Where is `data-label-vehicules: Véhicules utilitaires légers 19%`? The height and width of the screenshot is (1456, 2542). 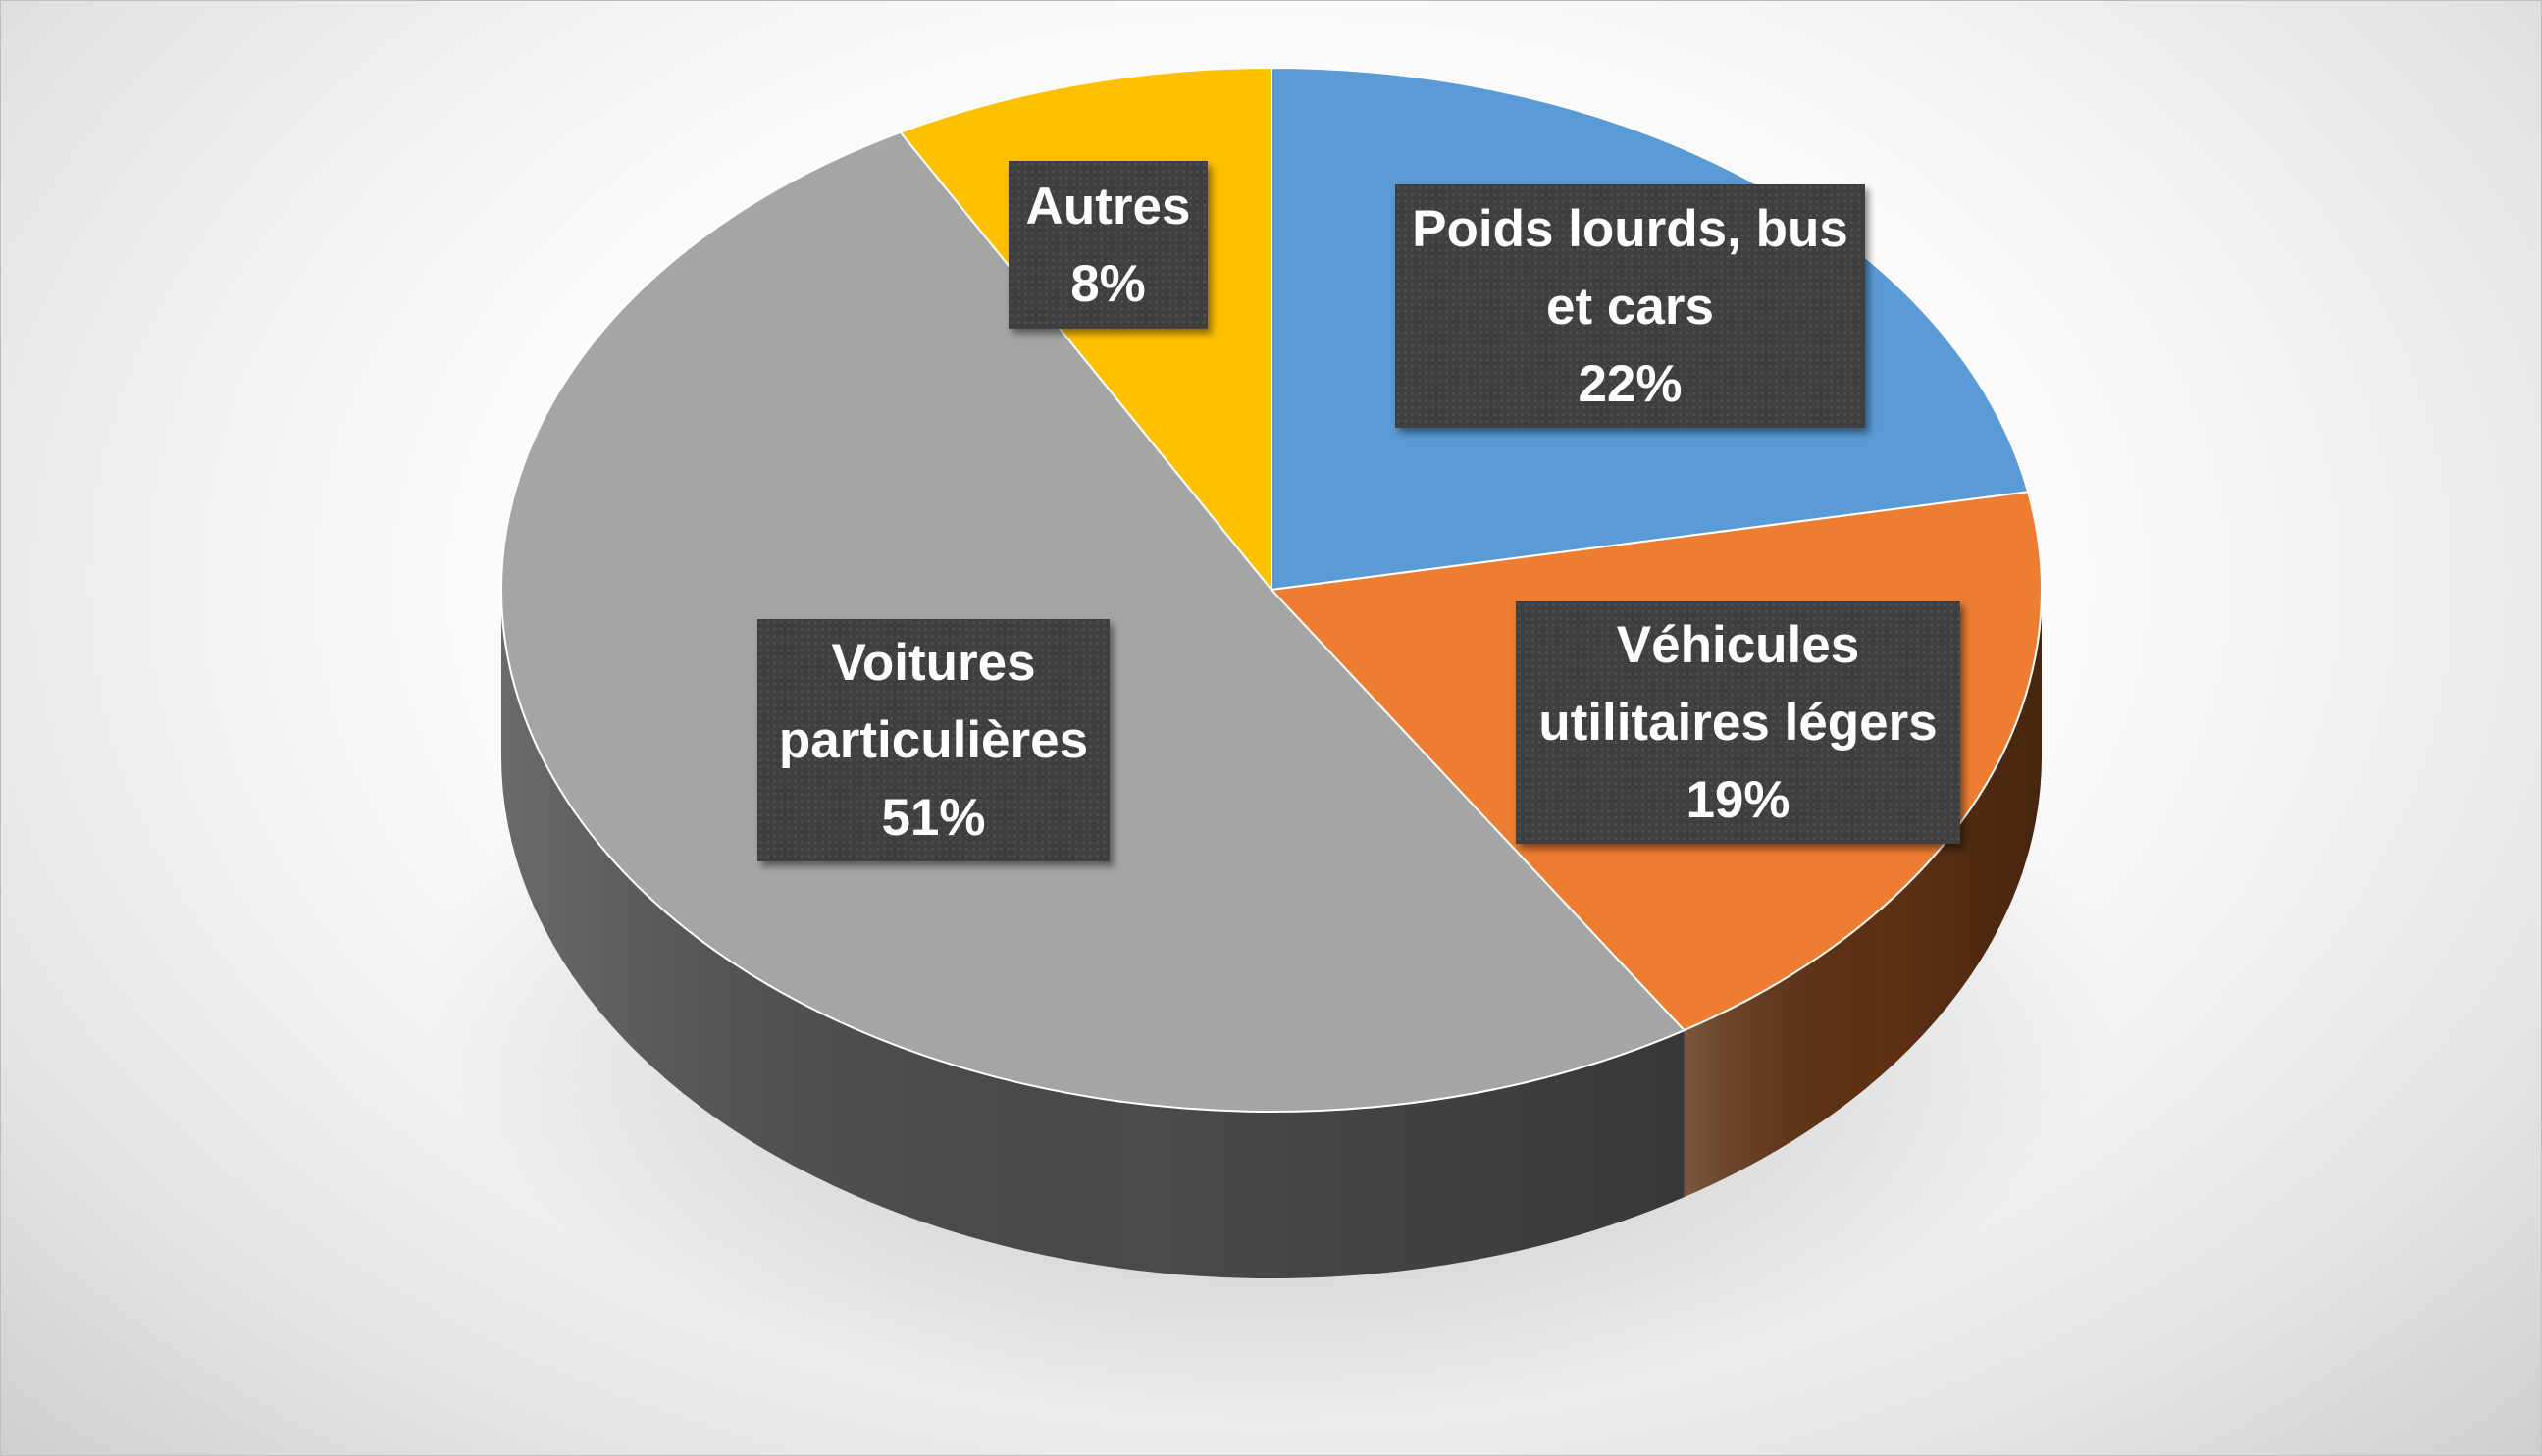
data-label-vehicules: Véhicules utilitaires légers 19% is located at coordinates (1738, 722).